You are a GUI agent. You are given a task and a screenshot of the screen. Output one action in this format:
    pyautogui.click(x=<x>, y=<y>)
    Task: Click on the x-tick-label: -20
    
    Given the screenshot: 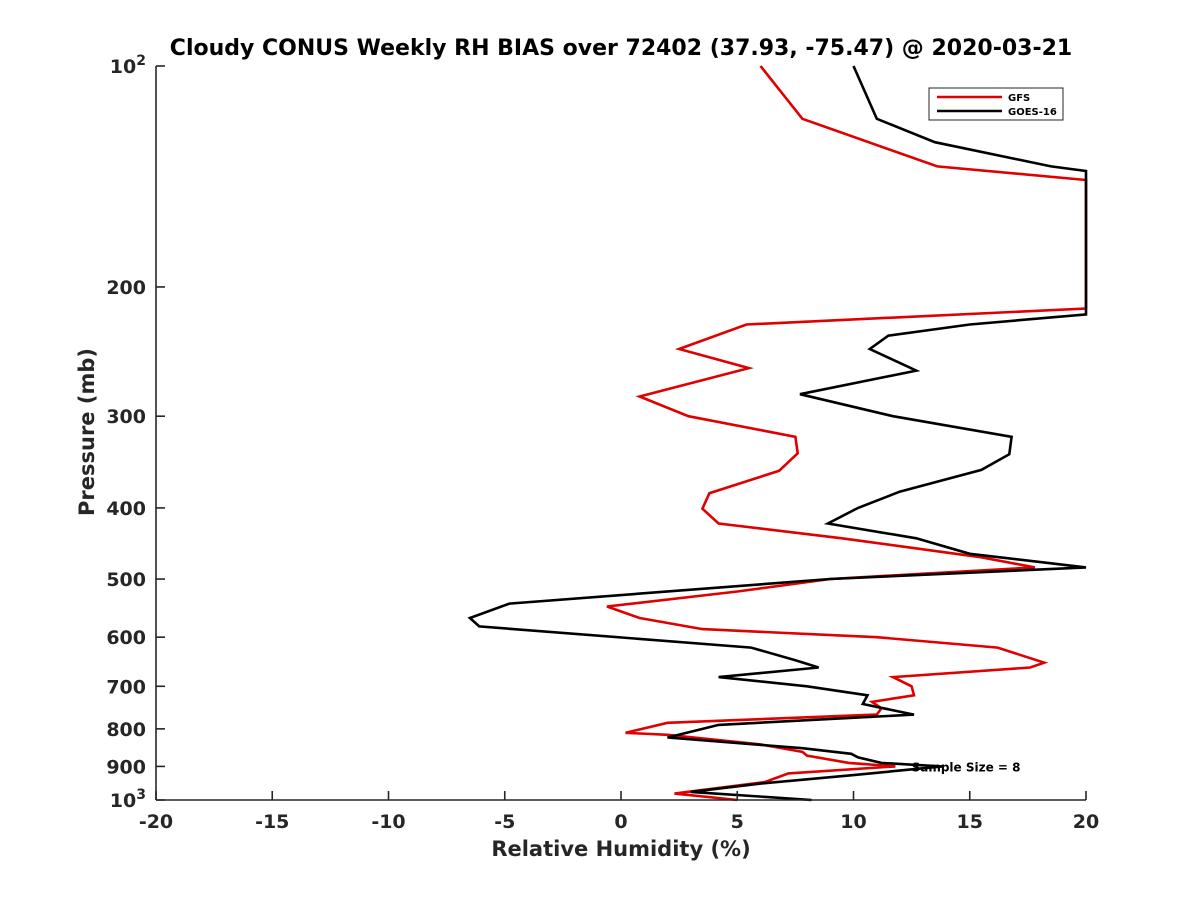 What is the action you would take?
    pyautogui.click(x=156, y=822)
    